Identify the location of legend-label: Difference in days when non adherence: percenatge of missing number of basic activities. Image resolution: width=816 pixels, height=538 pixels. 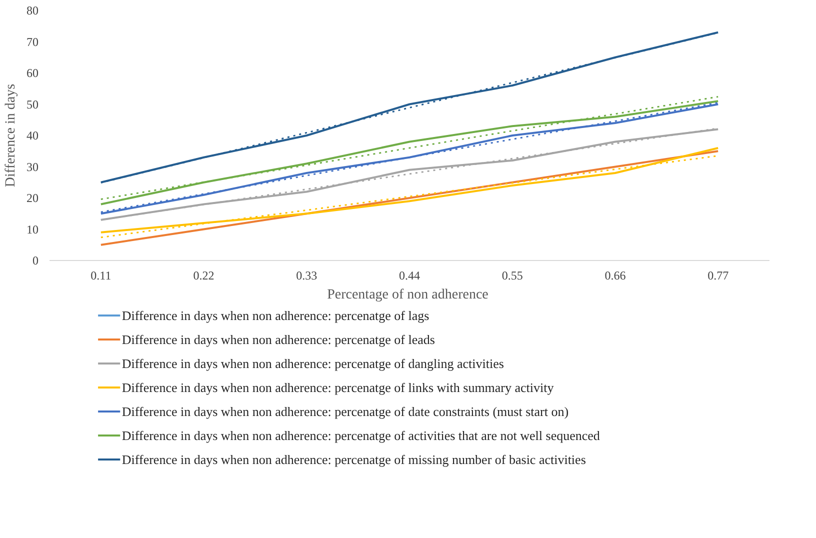
(354, 459).